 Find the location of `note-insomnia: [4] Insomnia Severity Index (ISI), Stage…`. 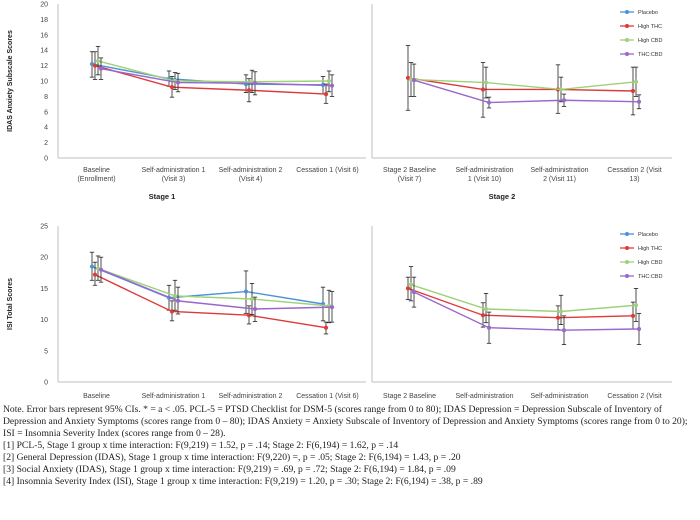

note-insomnia: [4] Insomnia Severity Index (ISI), Stage… is located at coordinates (243, 481).